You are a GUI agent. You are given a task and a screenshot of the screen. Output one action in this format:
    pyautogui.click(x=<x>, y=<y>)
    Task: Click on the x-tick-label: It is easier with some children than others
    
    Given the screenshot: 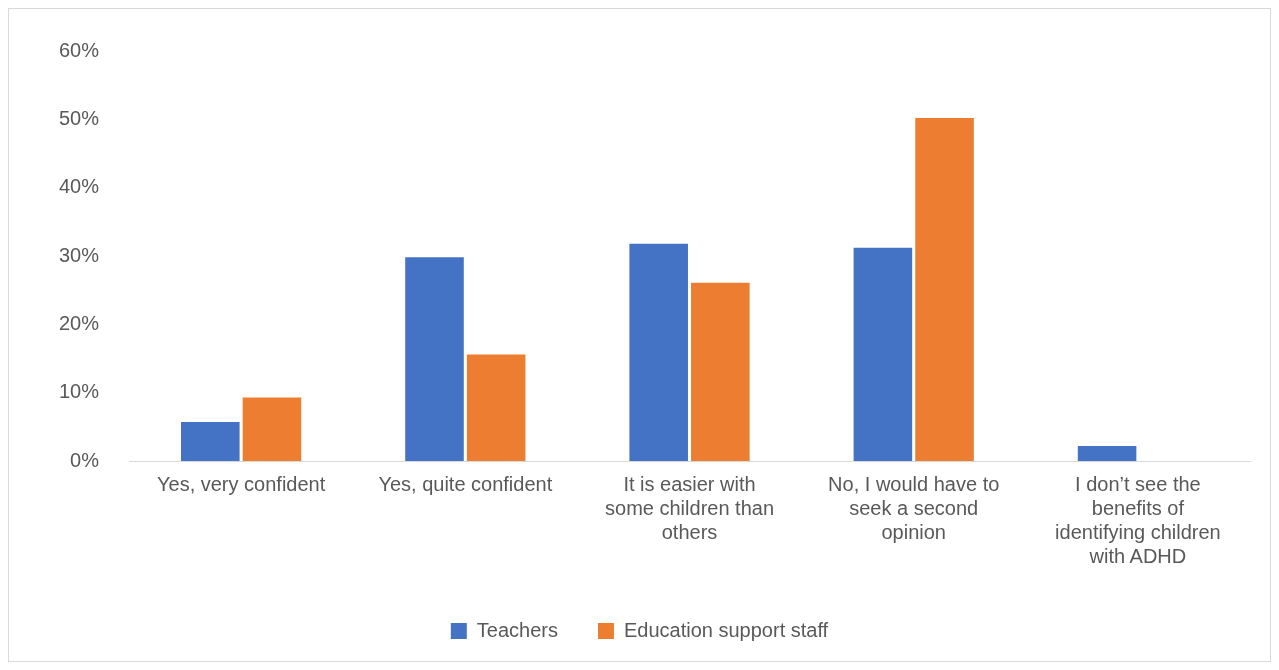 What is the action you would take?
    pyautogui.click(x=690, y=507)
    